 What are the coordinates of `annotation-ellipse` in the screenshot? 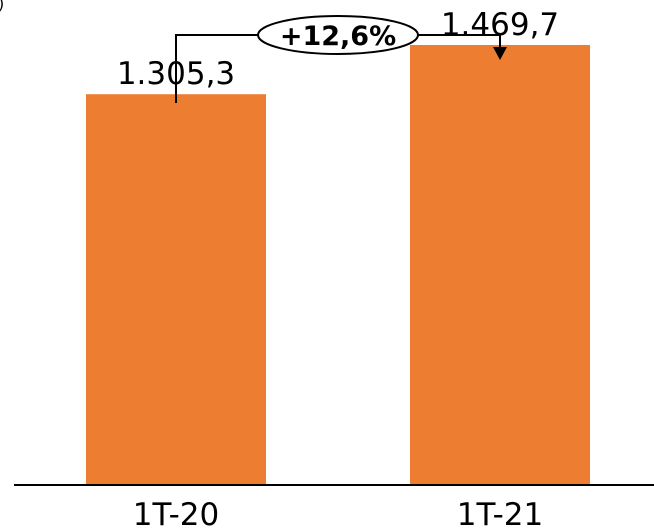 It's located at (338, 35).